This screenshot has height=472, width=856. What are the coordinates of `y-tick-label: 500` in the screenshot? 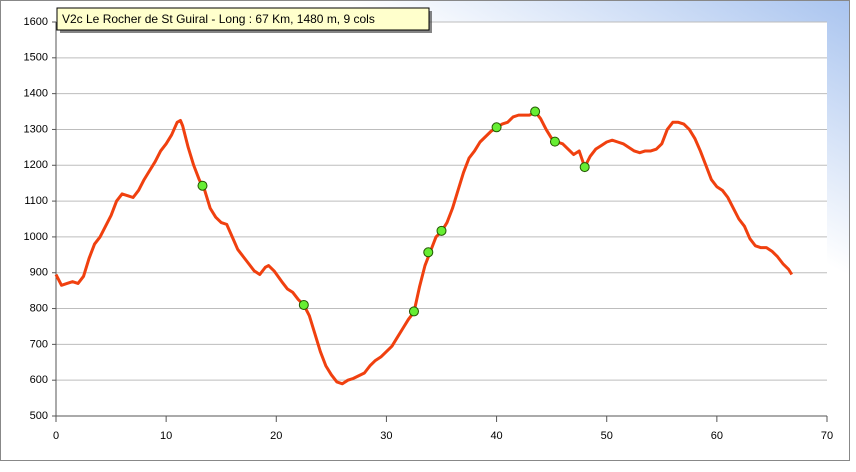 It's located at (39, 416).